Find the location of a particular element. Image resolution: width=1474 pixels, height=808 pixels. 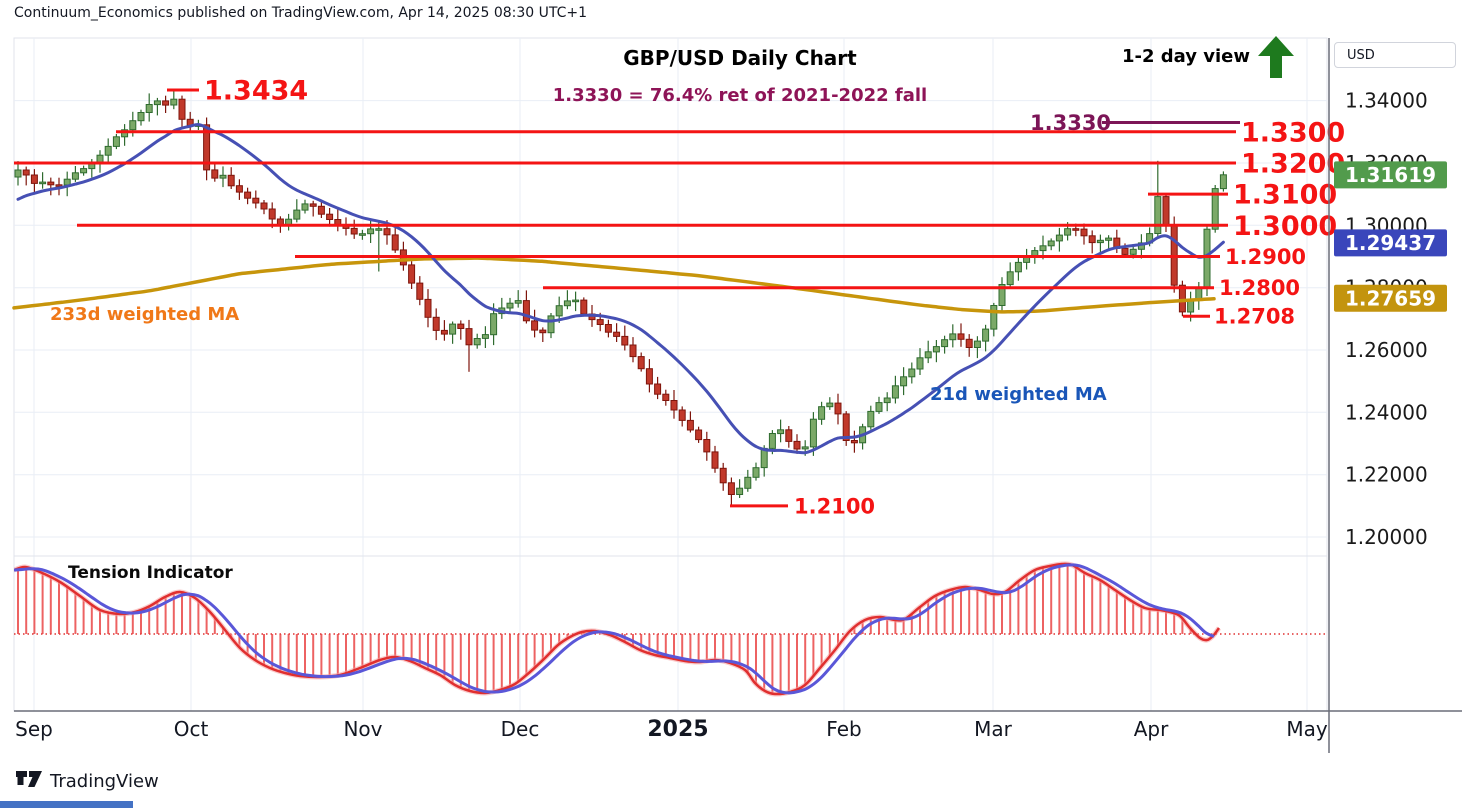

price-badge-ma21-value: 1.29437 is located at coordinates (1390, 243).